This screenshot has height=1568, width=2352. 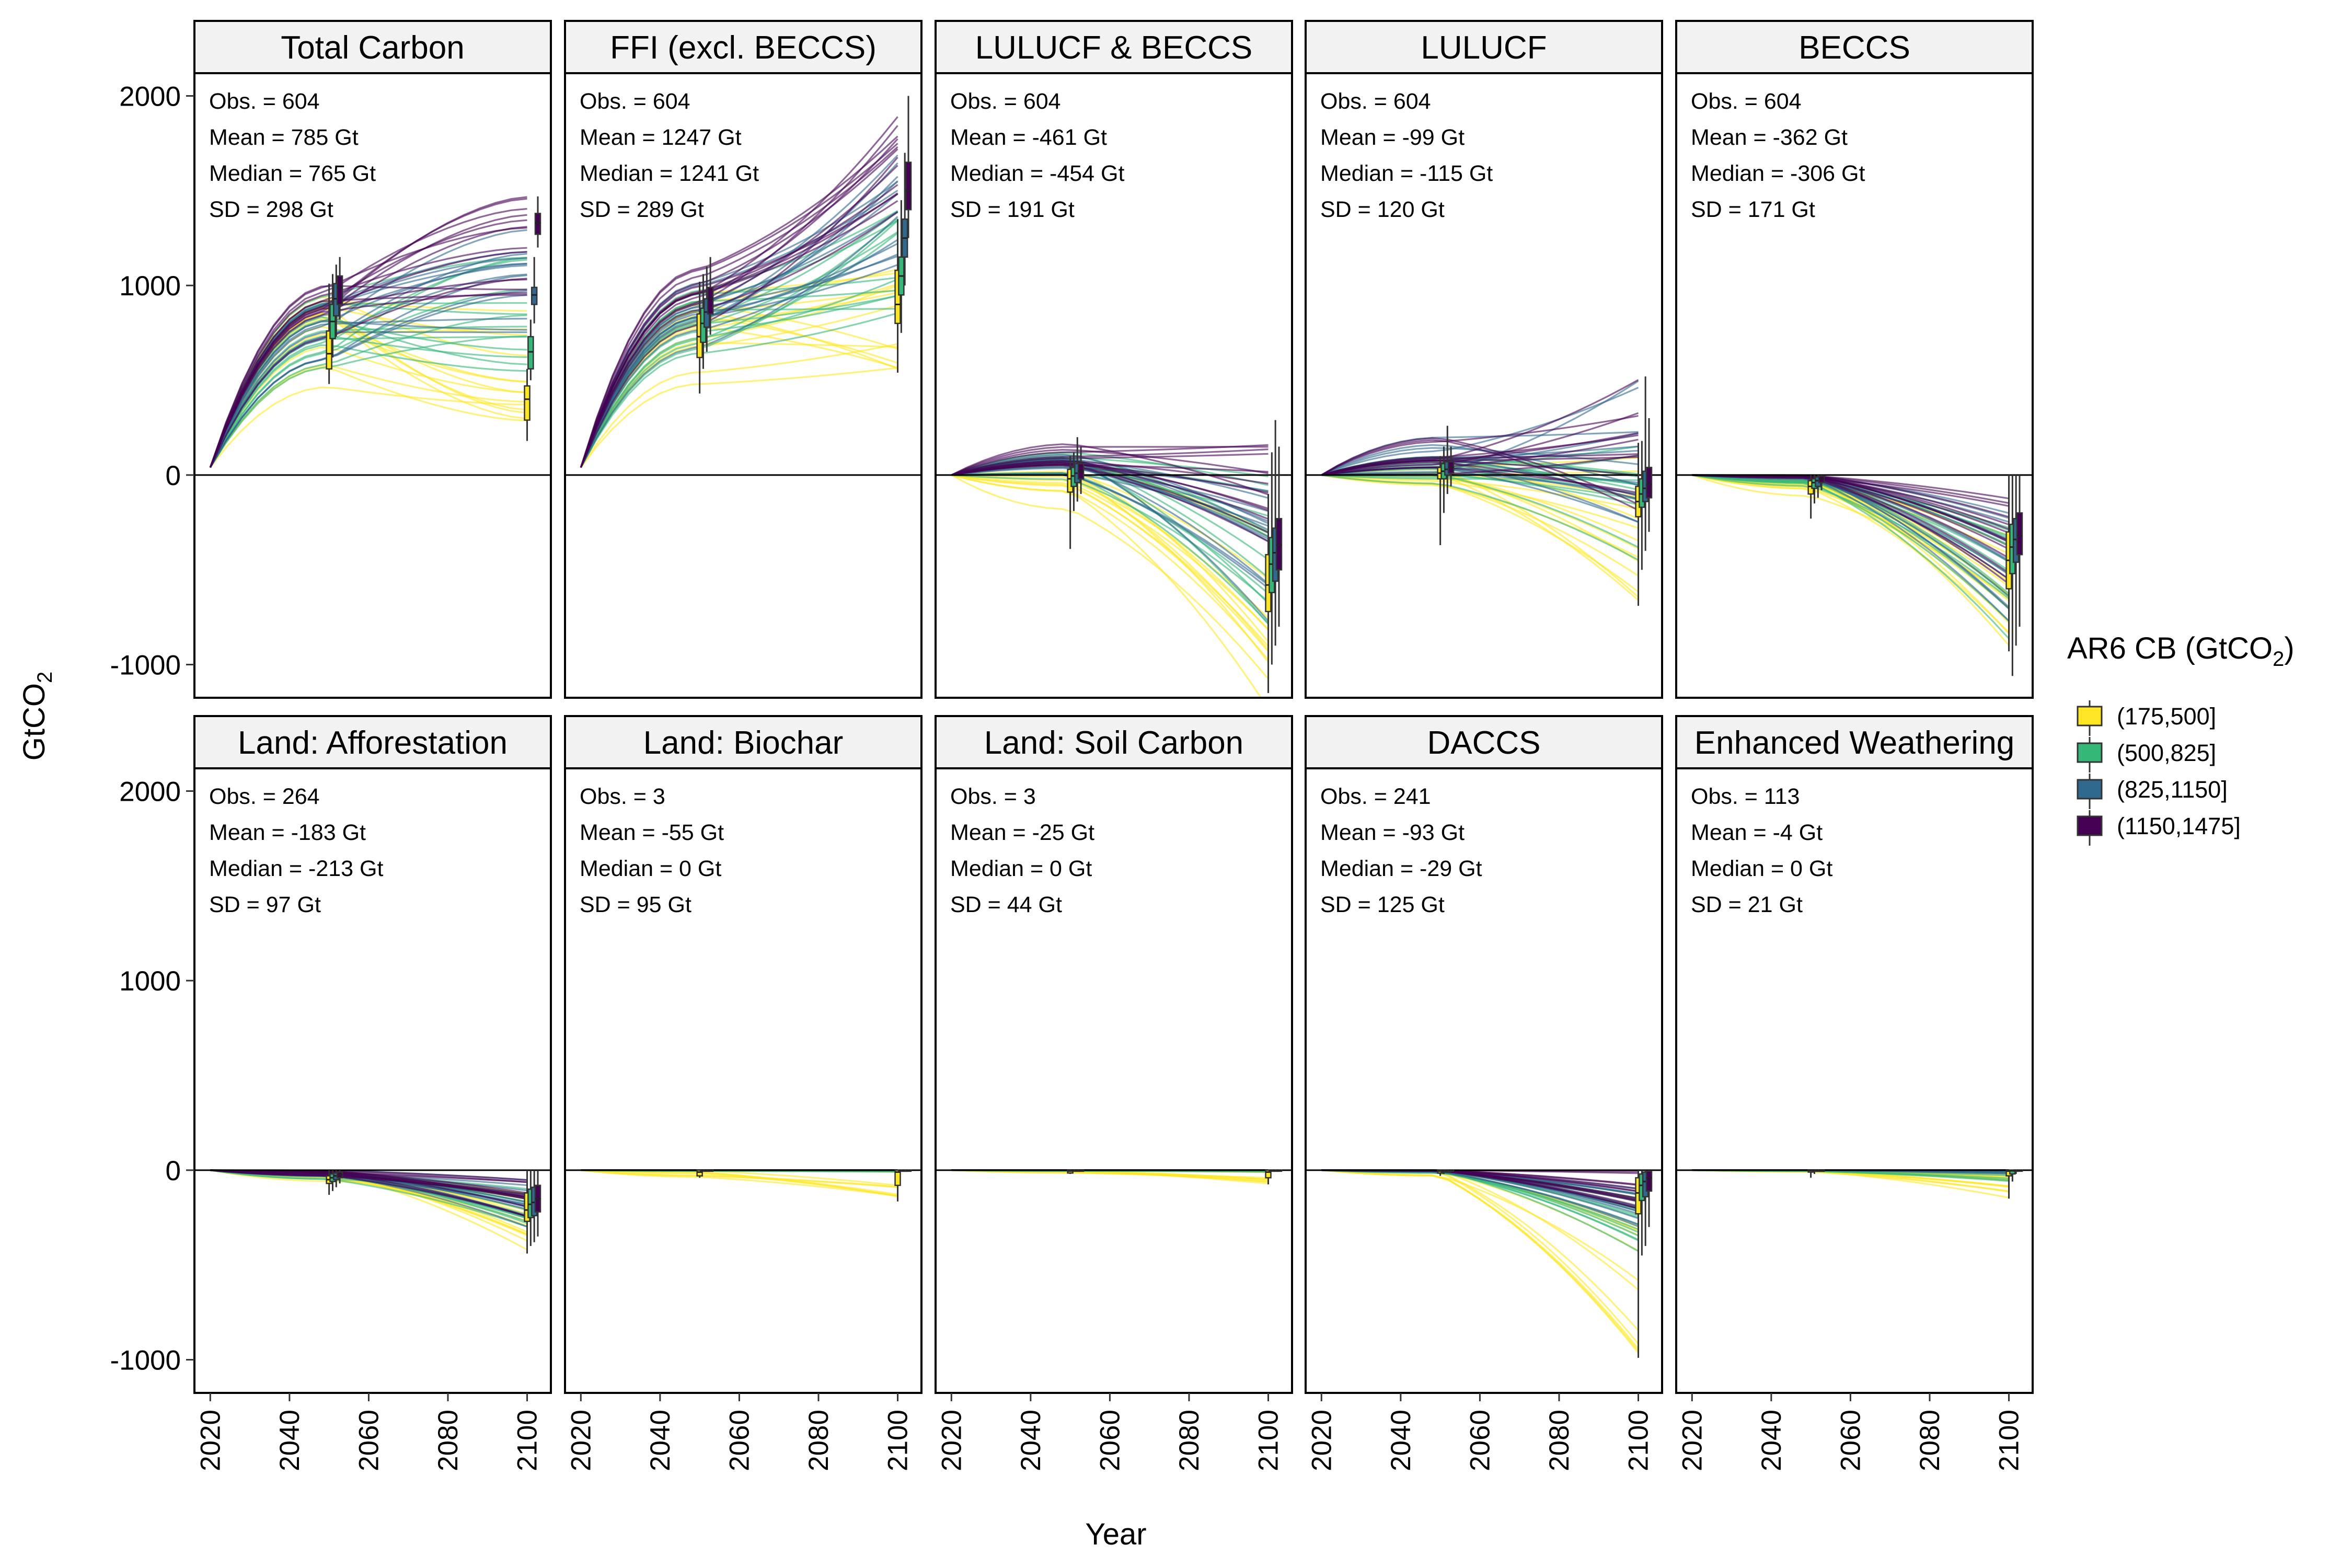 What do you see at coordinates (1854, 48) in the screenshot?
I see `facet-title: BECCS` at bounding box center [1854, 48].